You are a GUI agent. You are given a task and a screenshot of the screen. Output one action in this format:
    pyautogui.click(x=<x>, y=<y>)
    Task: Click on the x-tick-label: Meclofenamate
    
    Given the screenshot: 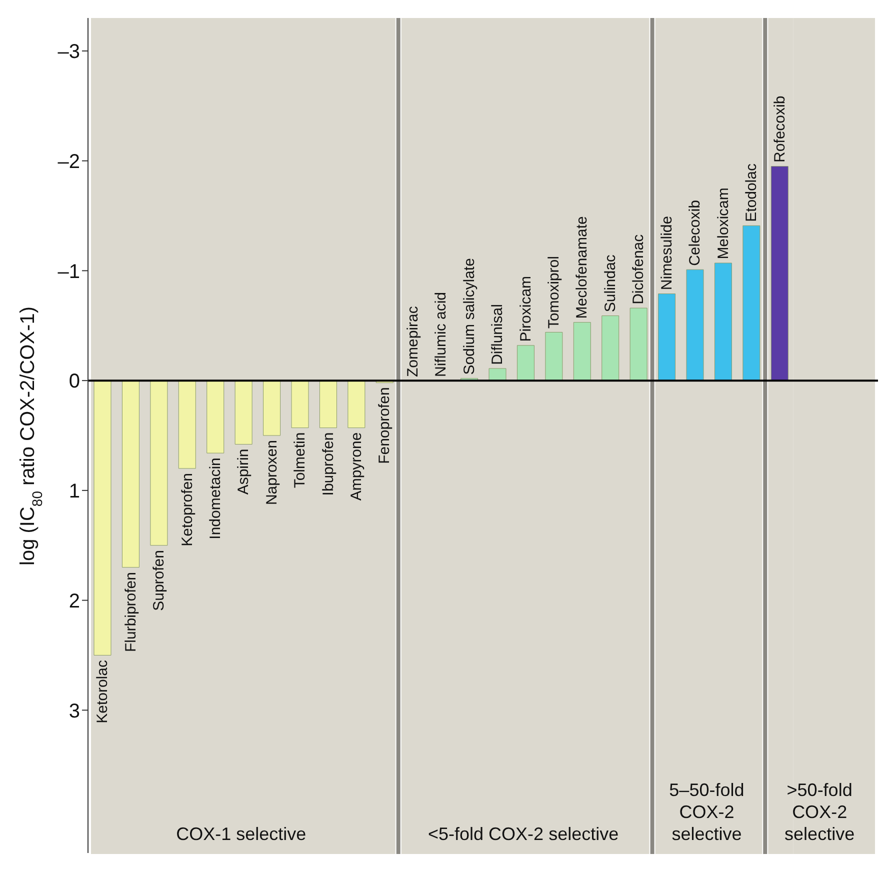 What is the action you would take?
    pyautogui.click(x=582, y=267)
    